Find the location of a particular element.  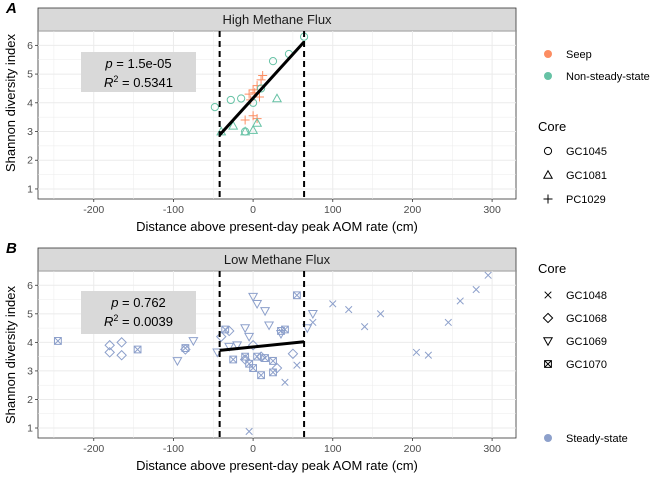

p-value-label: p = 0.762 is located at coordinates (138, 302).